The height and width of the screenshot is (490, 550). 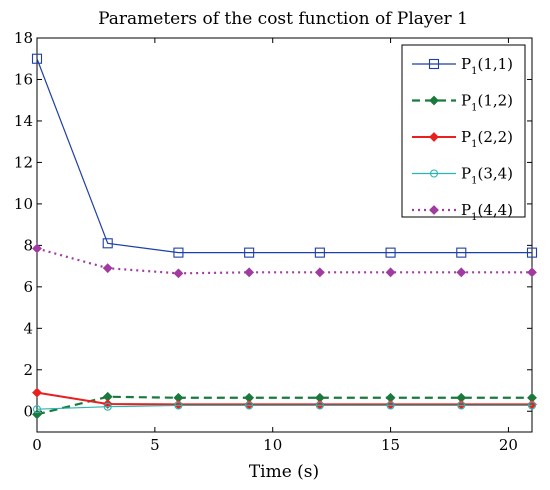 I want to click on legend-entry: P1(3,4), so click(x=462, y=176).